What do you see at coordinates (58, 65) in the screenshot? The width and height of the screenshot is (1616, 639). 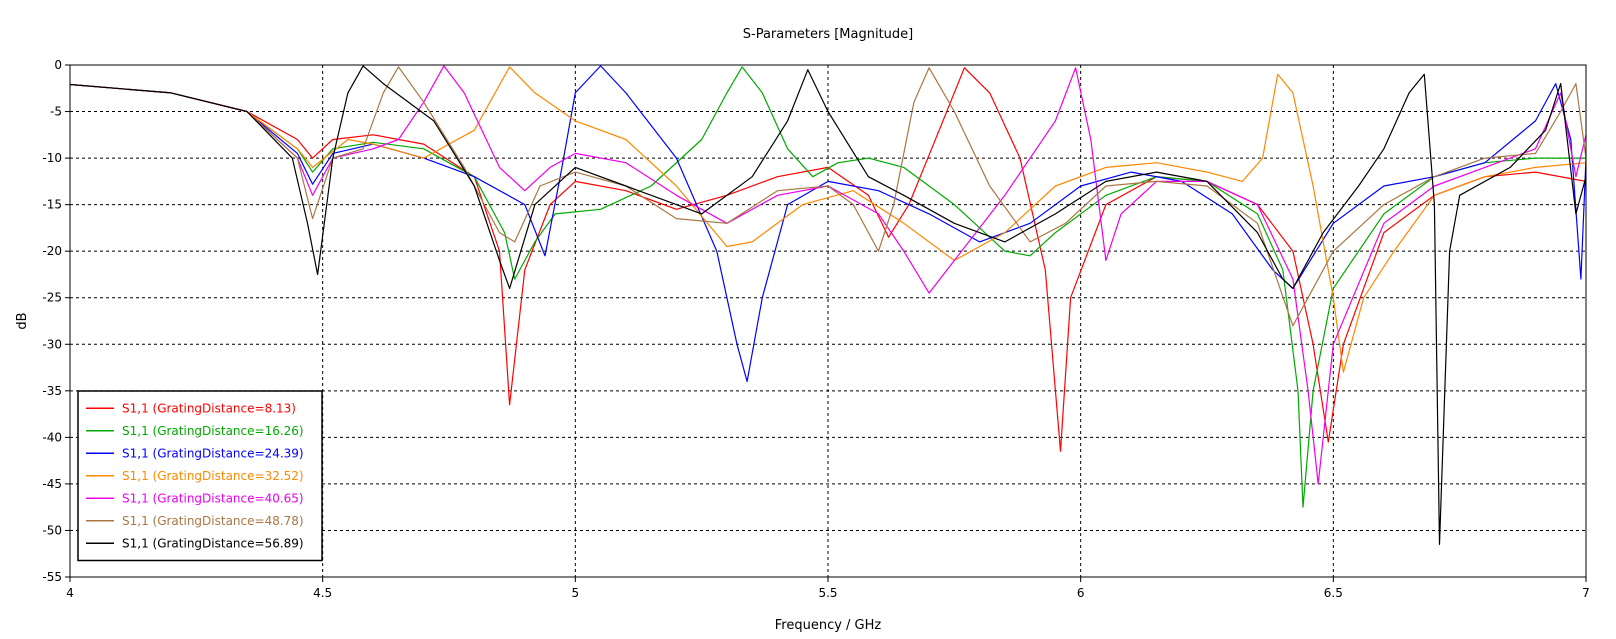 I see `y-tick-label: 0` at bounding box center [58, 65].